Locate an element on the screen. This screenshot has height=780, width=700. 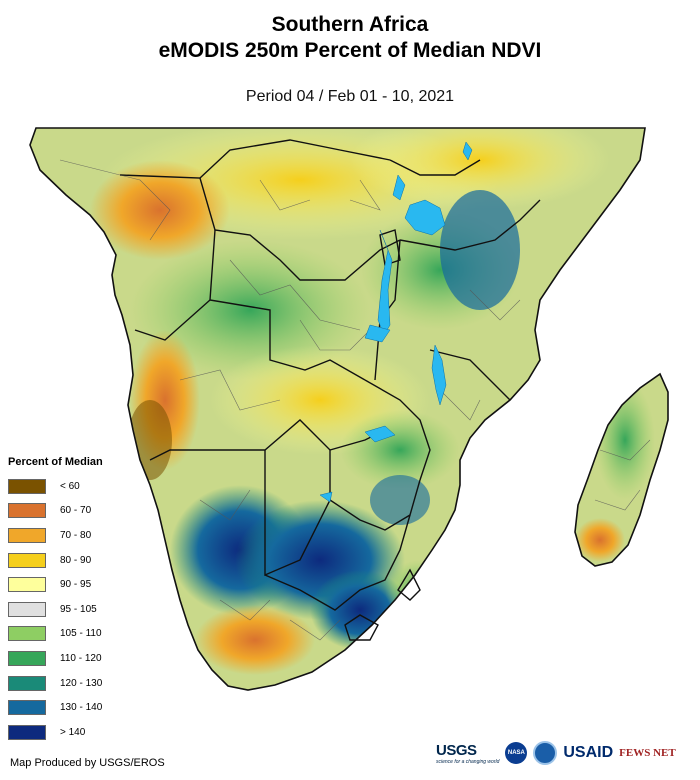
legend-label: < 60 is located at coordinates (70, 486).